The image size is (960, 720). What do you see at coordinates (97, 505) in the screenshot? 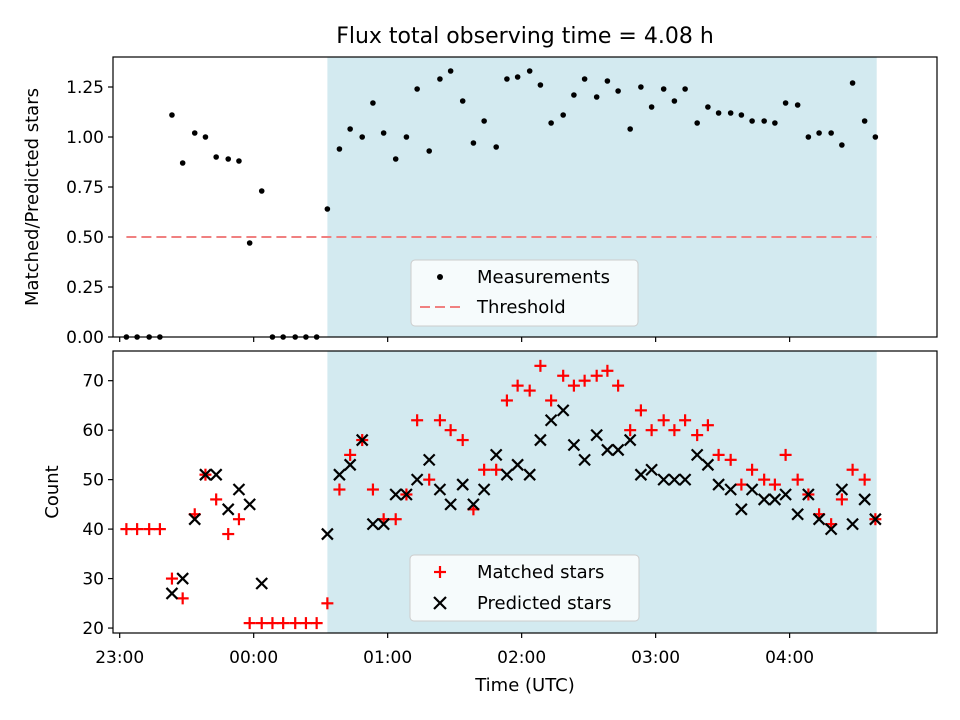
I see `count-y-axis-ticks: 20 30 40 50 60 70` at bounding box center [97, 505].